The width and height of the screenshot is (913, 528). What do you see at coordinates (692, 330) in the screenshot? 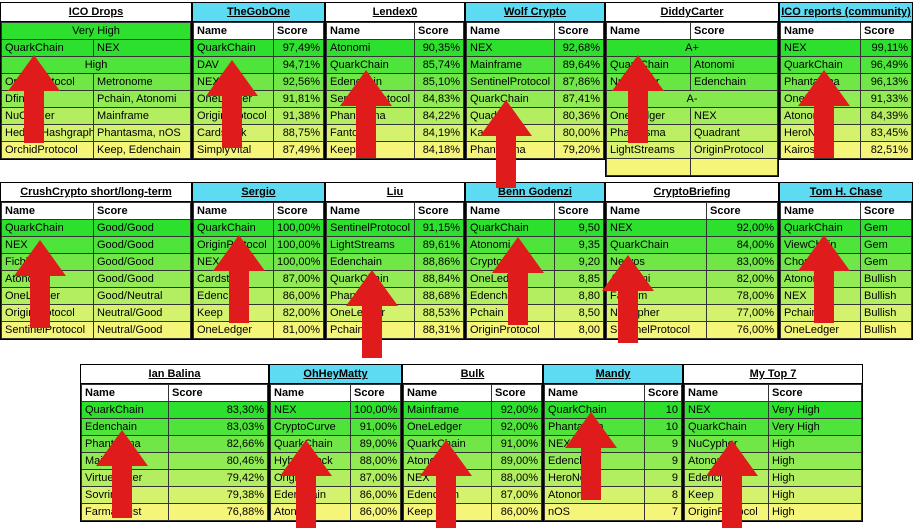
I see `table-row: SentinelProtocol 76,00%` at bounding box center [692, 330].